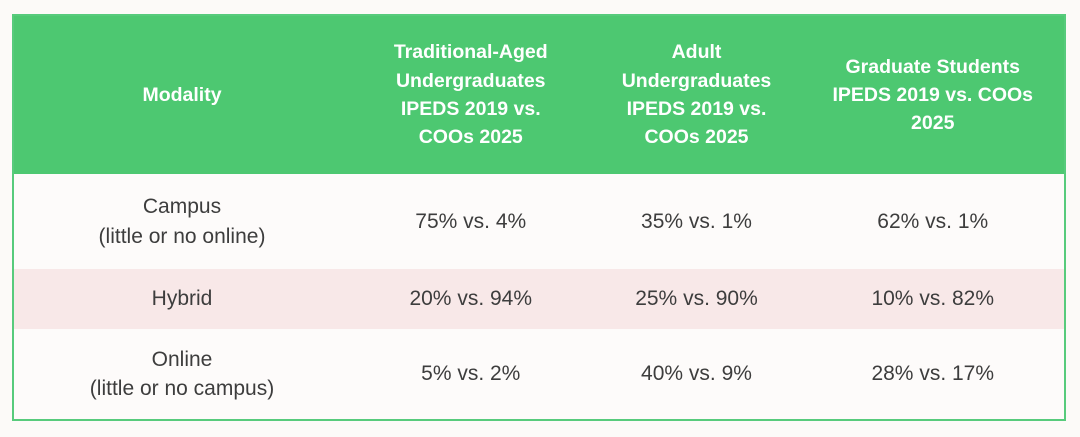 This screenshot has height=437, width=1080. I want to click on cell-campus-traditional-aged: 75% vs. 4%, so click(471, 221).